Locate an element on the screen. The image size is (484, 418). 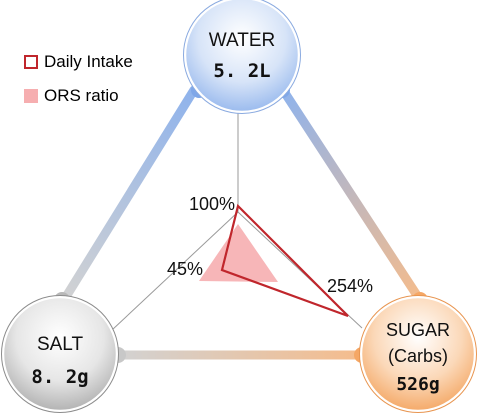
salt-value: 8. 2g is located at coordinates (59, 377).